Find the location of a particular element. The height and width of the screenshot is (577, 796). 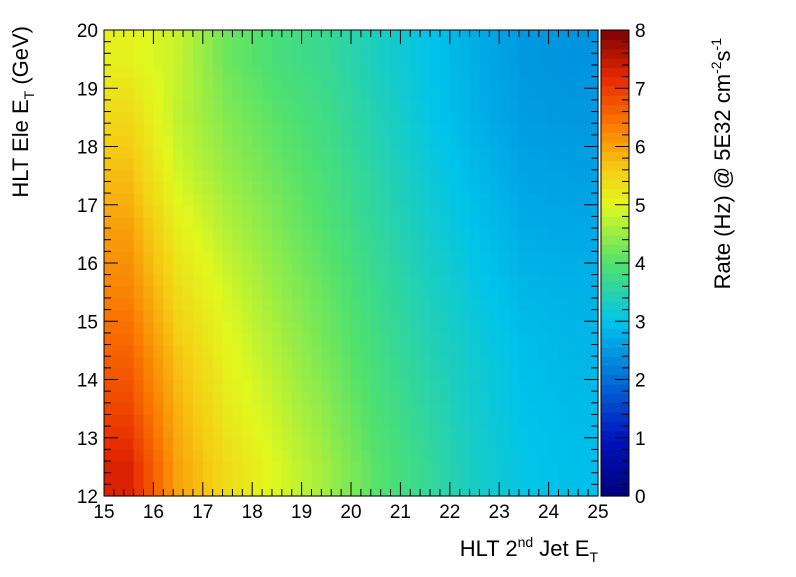

y-axis-title: HLT Ele ET (GeV) is located at coordinates (22, 112).